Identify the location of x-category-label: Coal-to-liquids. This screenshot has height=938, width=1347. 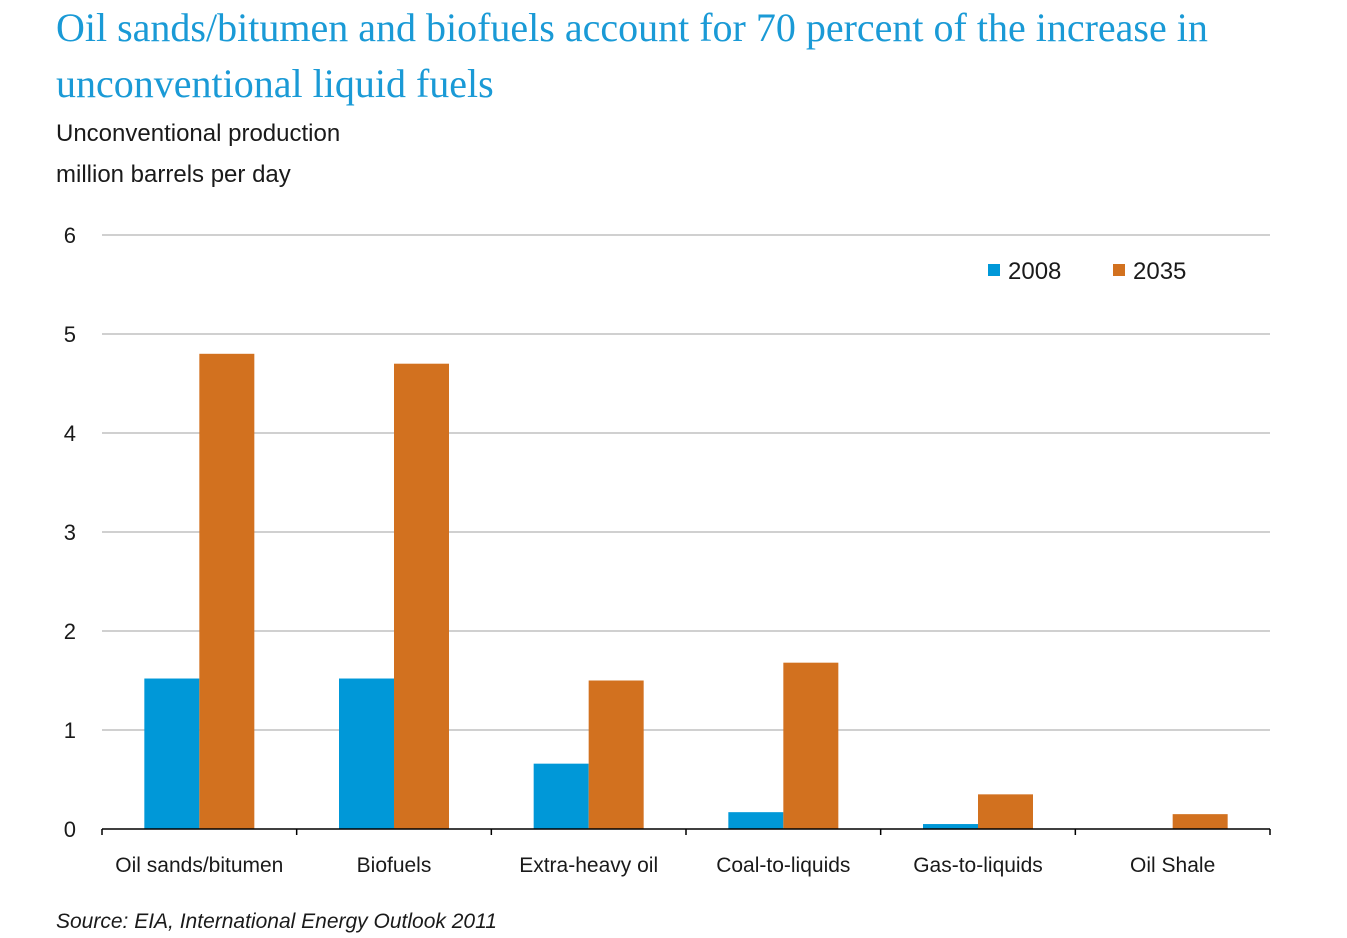
(783, 865).